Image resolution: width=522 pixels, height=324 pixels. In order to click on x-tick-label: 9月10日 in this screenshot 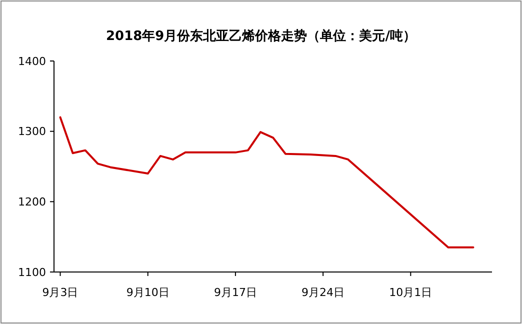, I will do `click(148, 292)`.